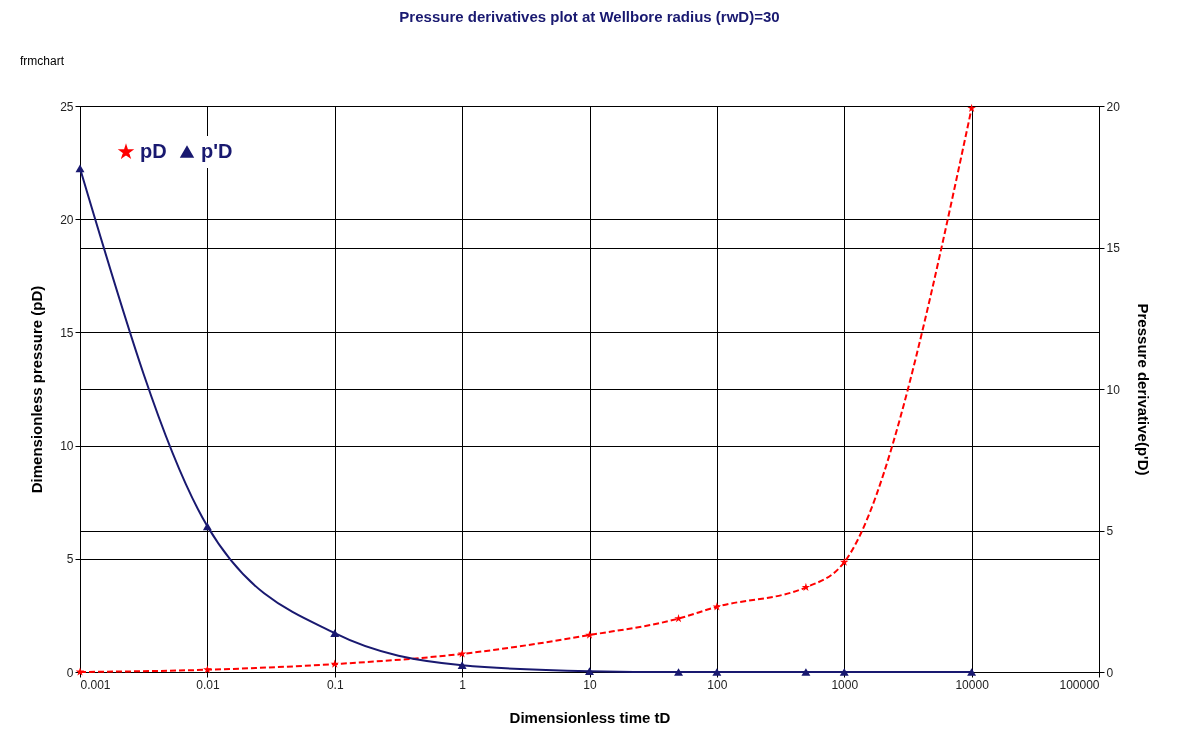 The image size is (1188, 754). What do you see at coordinates (335, 684) in the screenshot?
I see `x-tick-label: 0.1` at bounding box center [335, 684].